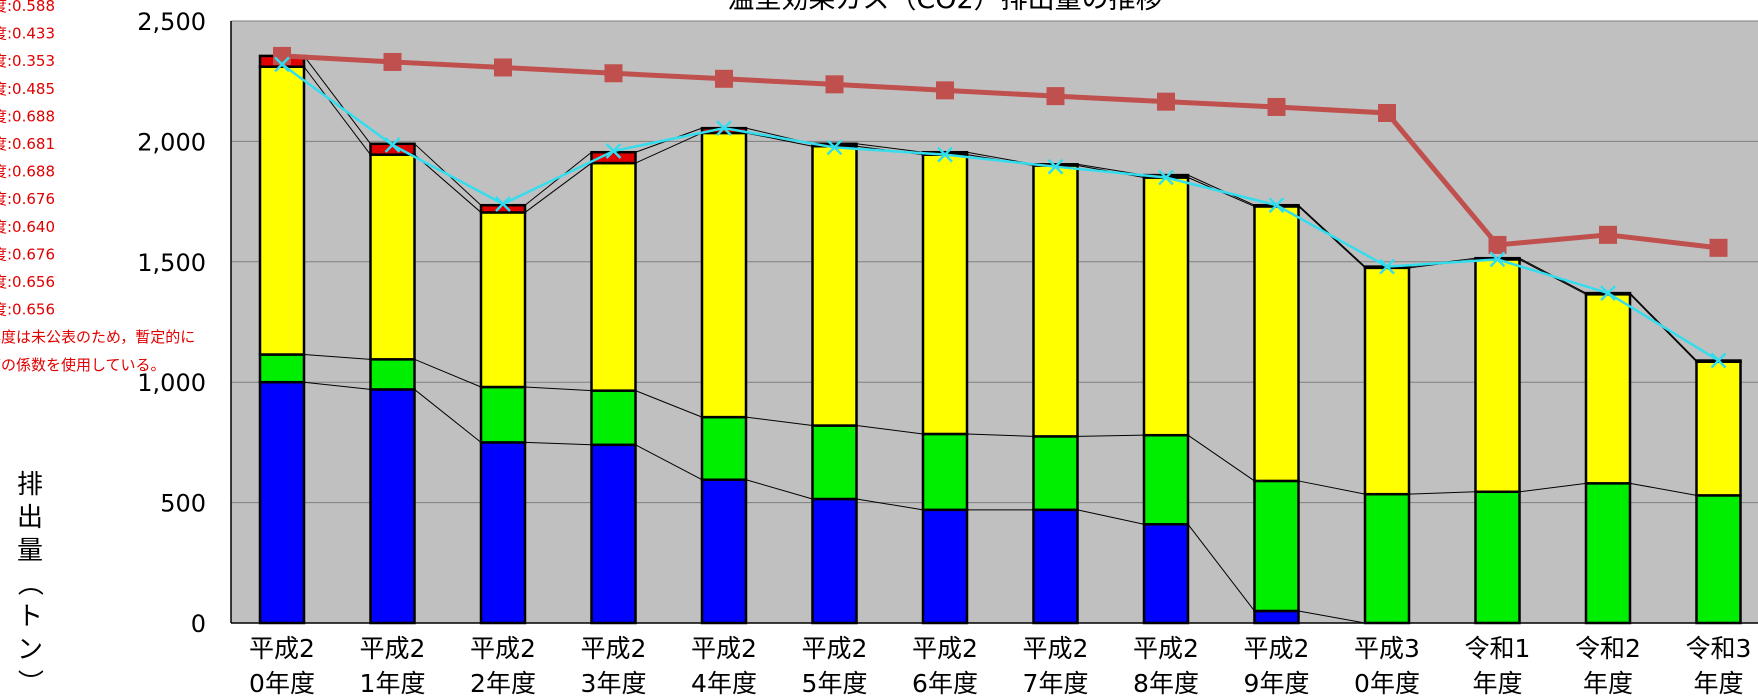 The width and height of the screenshot is (1758, 699). Describe the element at coordinates (171, 22) in the screenshot. I see `y-tick-label: 2,500` at that location.